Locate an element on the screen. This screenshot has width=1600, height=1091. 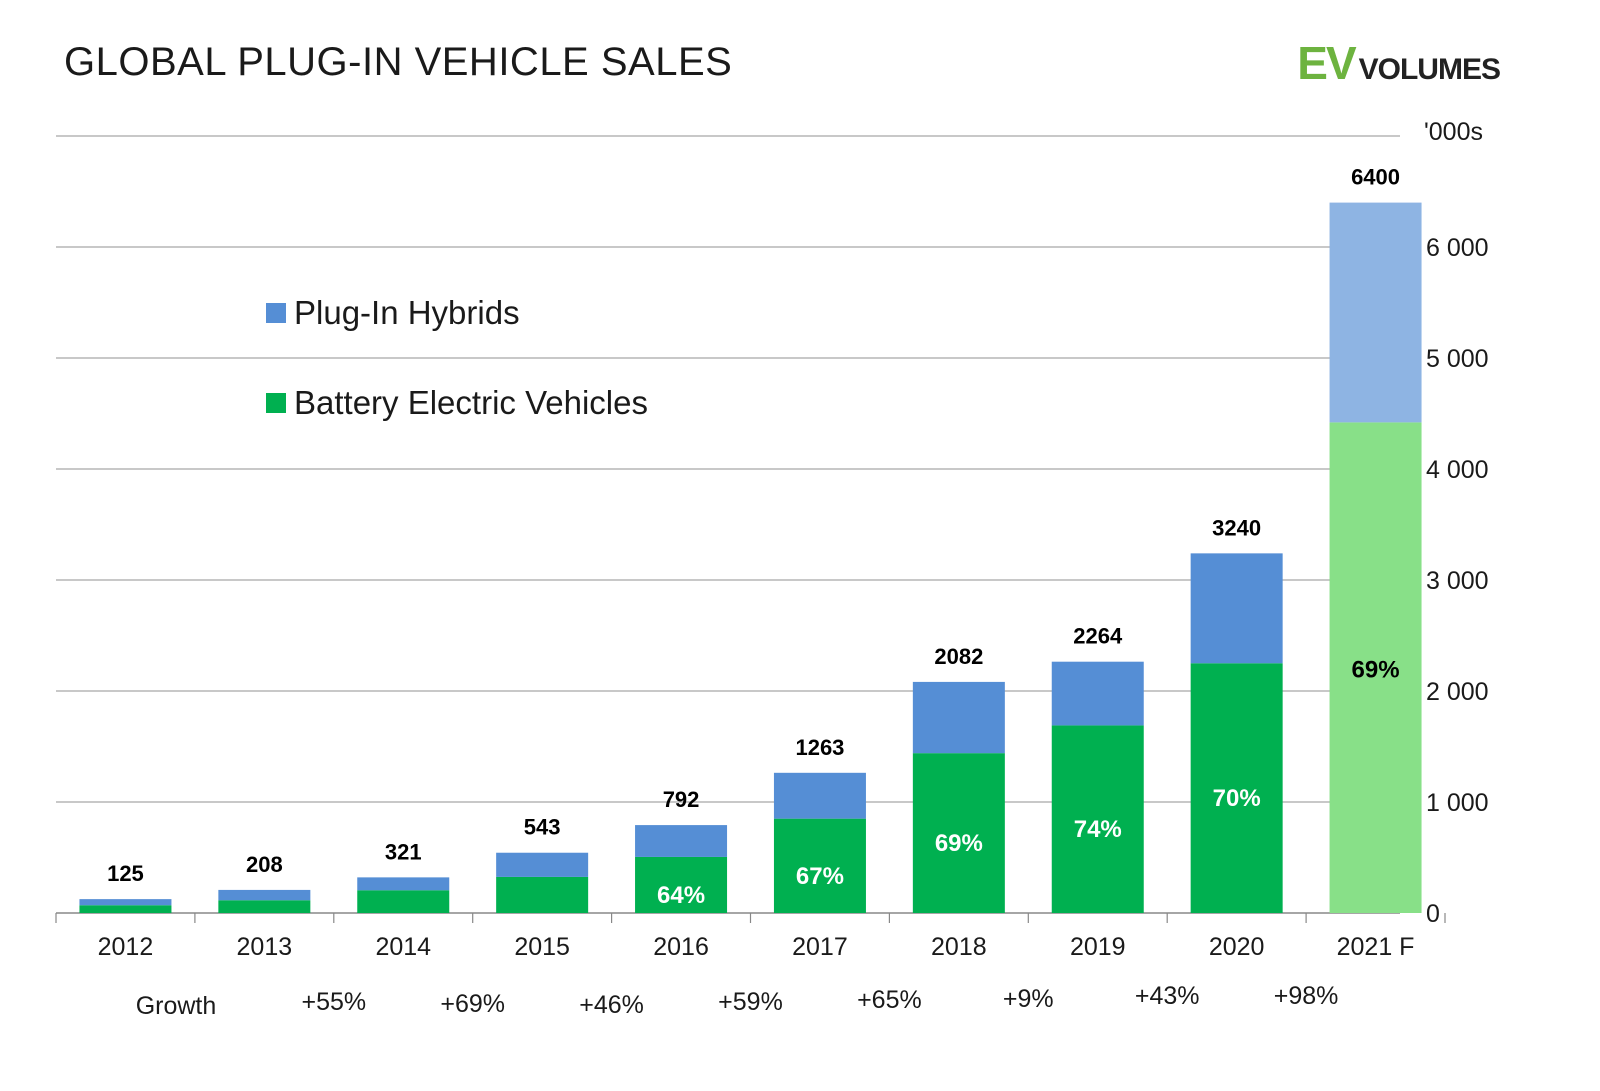
y-tick-label: 2 000 is located at coordinates (1457, 692).